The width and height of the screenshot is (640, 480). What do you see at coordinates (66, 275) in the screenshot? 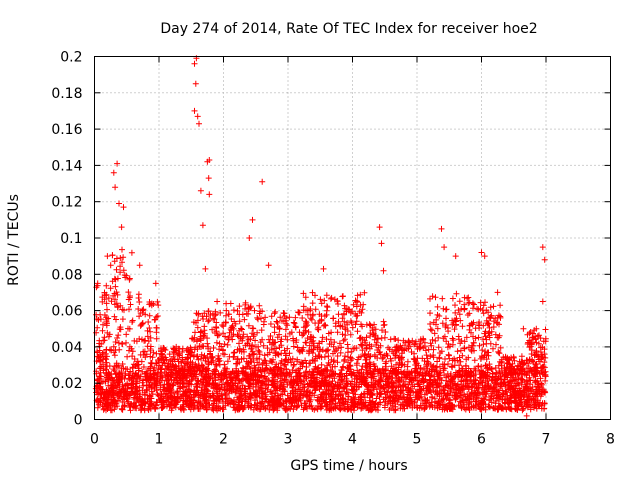
I see `y-tick-label: 0.08` at bounding box center [66, 275].